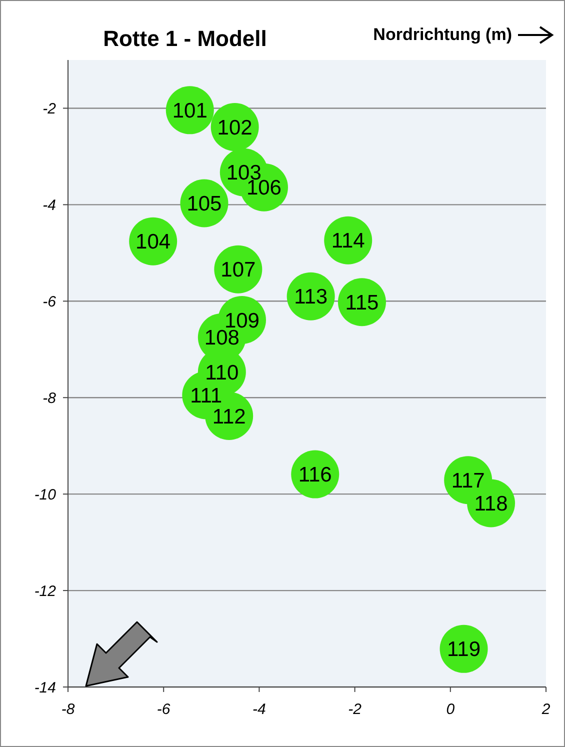 The width and height of the screenshot is (565, 747). What do you see at coordinates (491, 504) in the screenshot?
I see `annotation: 118` at bounding box center [491, 504].